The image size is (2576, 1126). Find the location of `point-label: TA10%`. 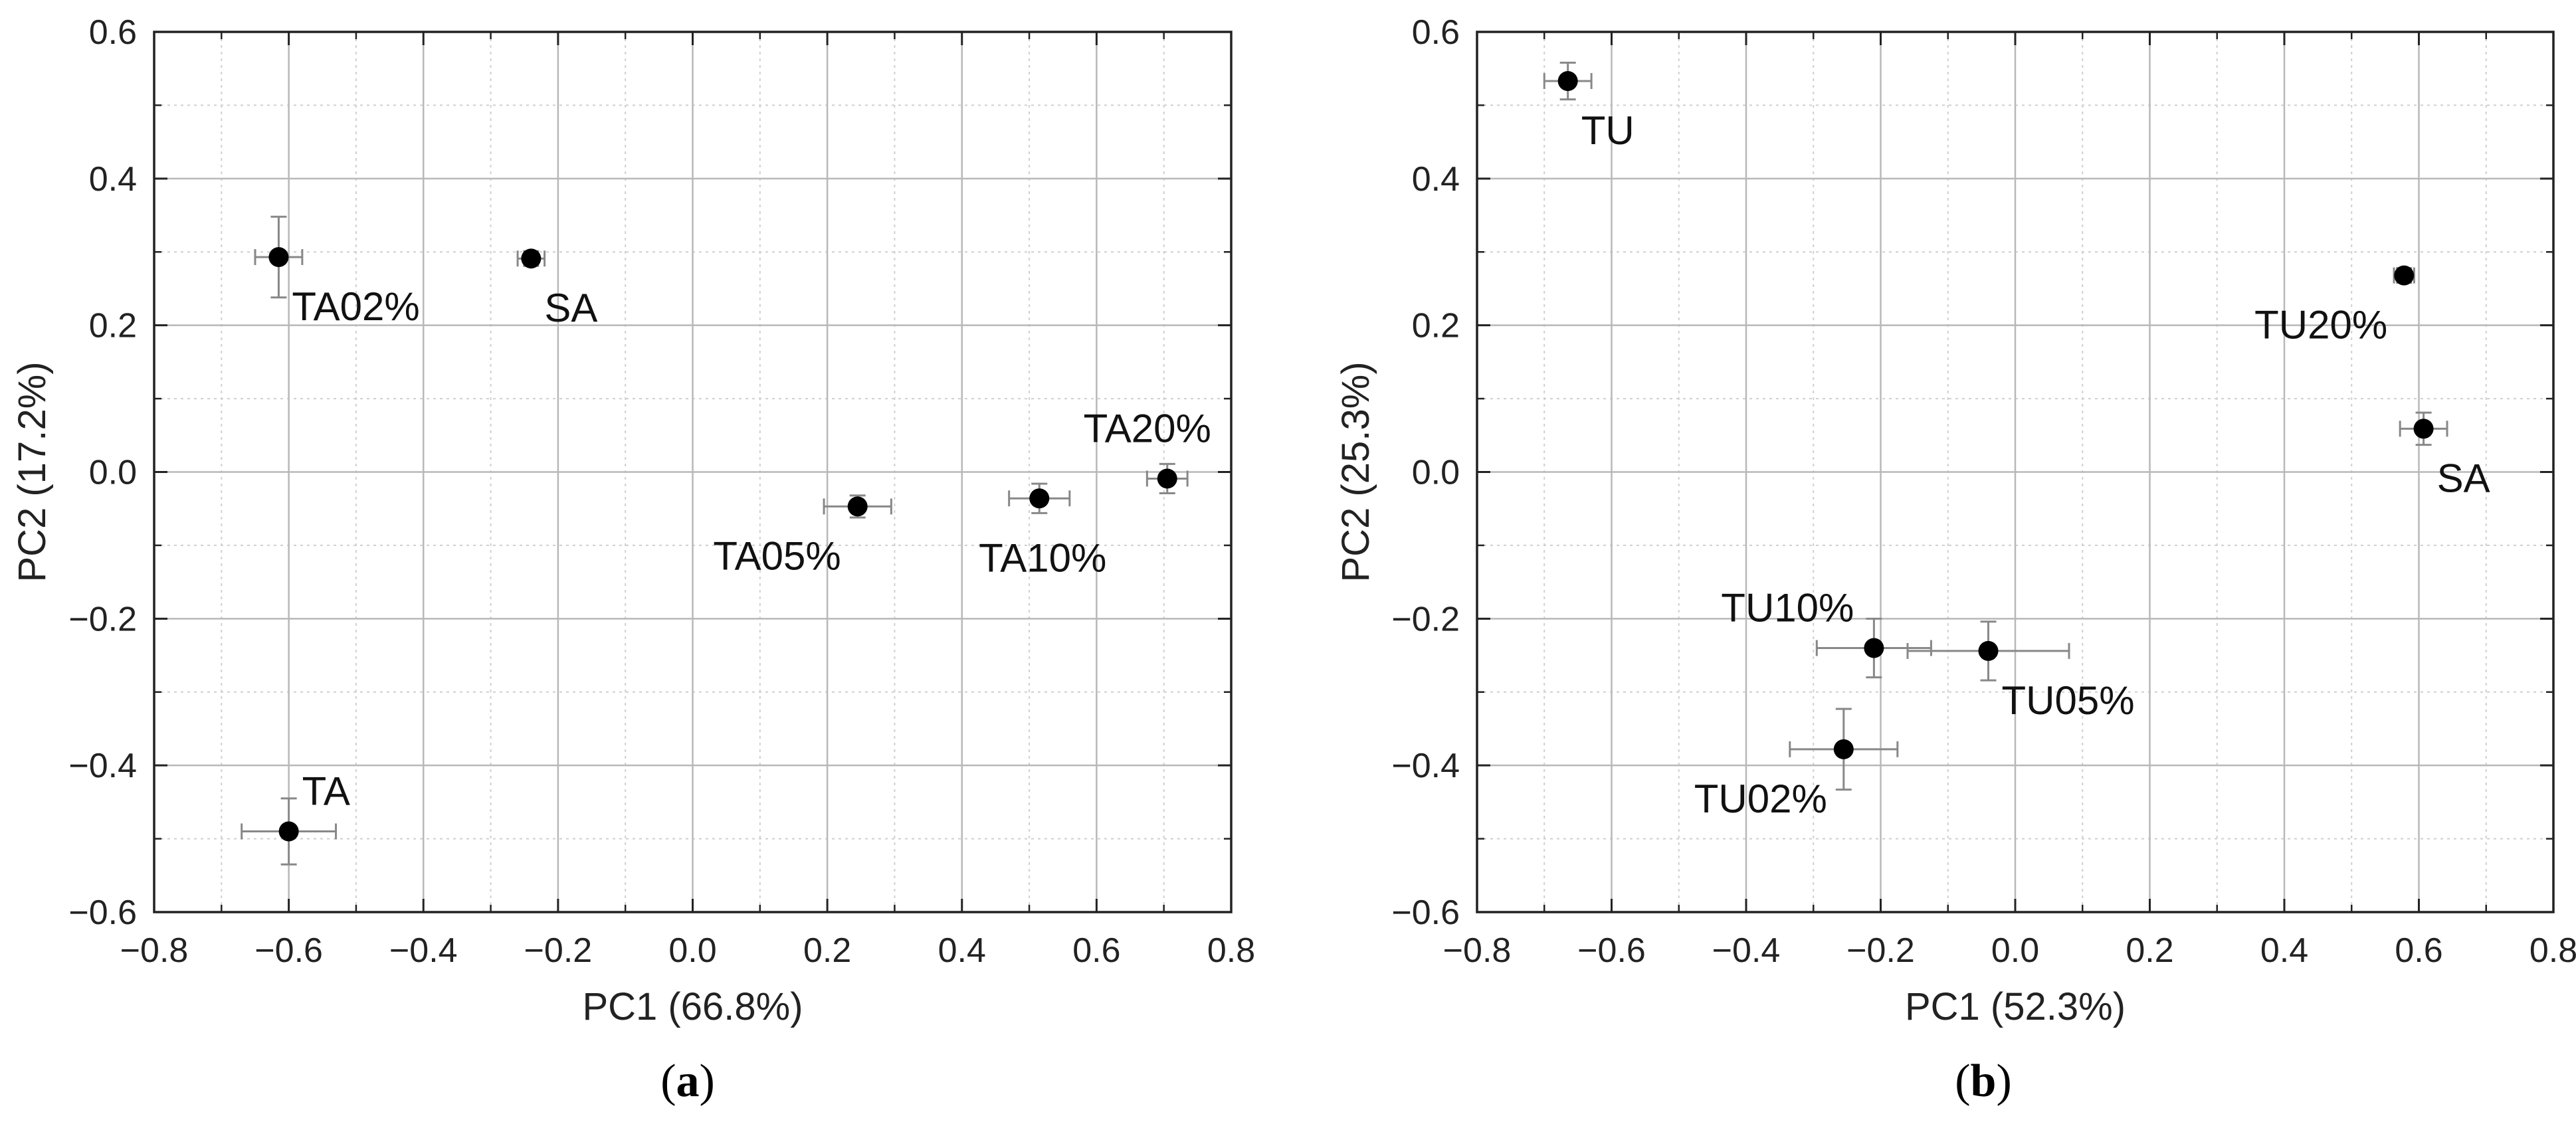

point-label: TA10% is located at coordinates (1043, 557).